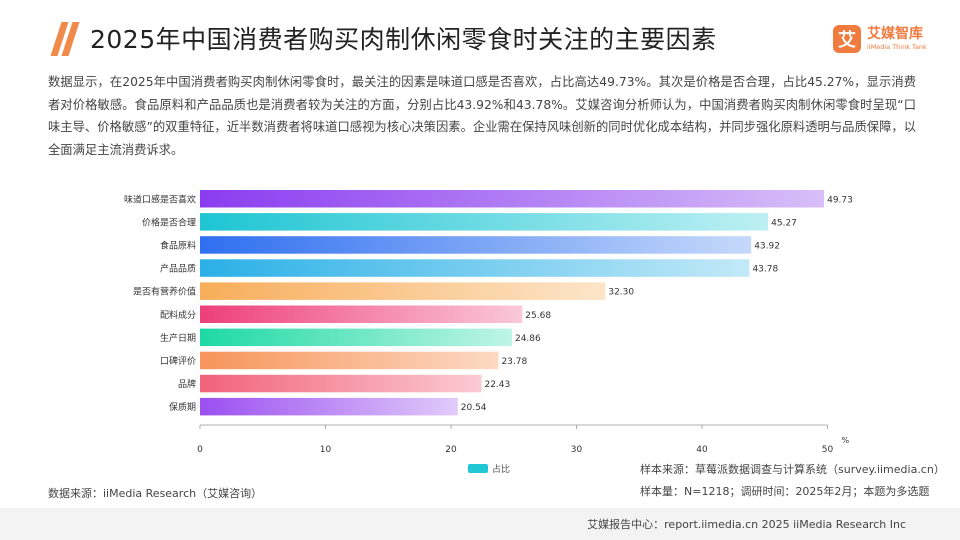  I want to click on category-label: 生产日期, so click(178, 338).